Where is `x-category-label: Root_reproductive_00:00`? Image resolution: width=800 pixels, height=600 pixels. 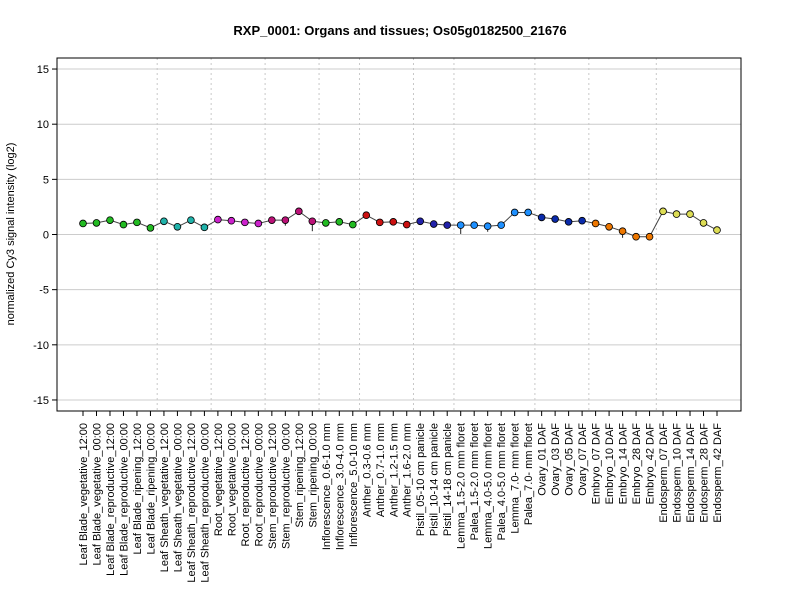
x-category-label: Root_reproductive_00:00 is located at coordinates (259, 485).